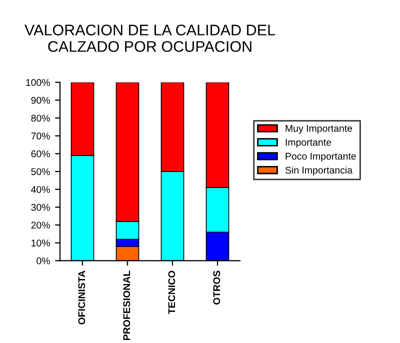 This screenshot has width=400, height=343. Describe the element at coordinates (40, 136) in the screenshot. I see `y-tick-label: 70%` at that location.